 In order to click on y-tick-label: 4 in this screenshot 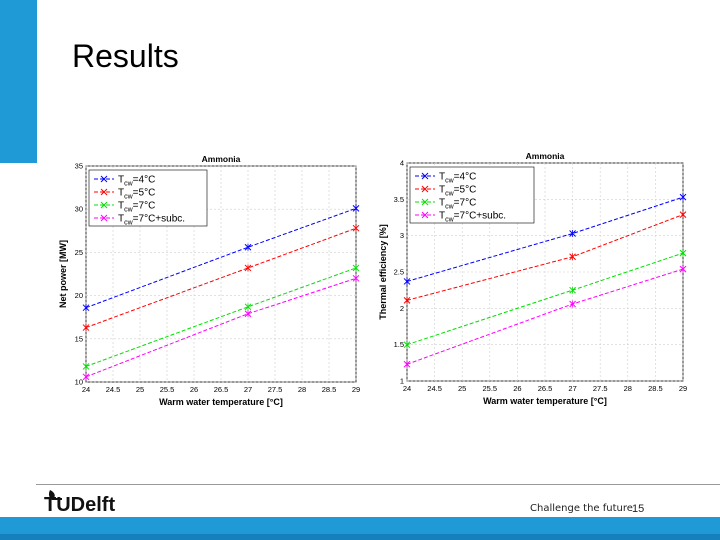, I will do `click(402, 163)`.